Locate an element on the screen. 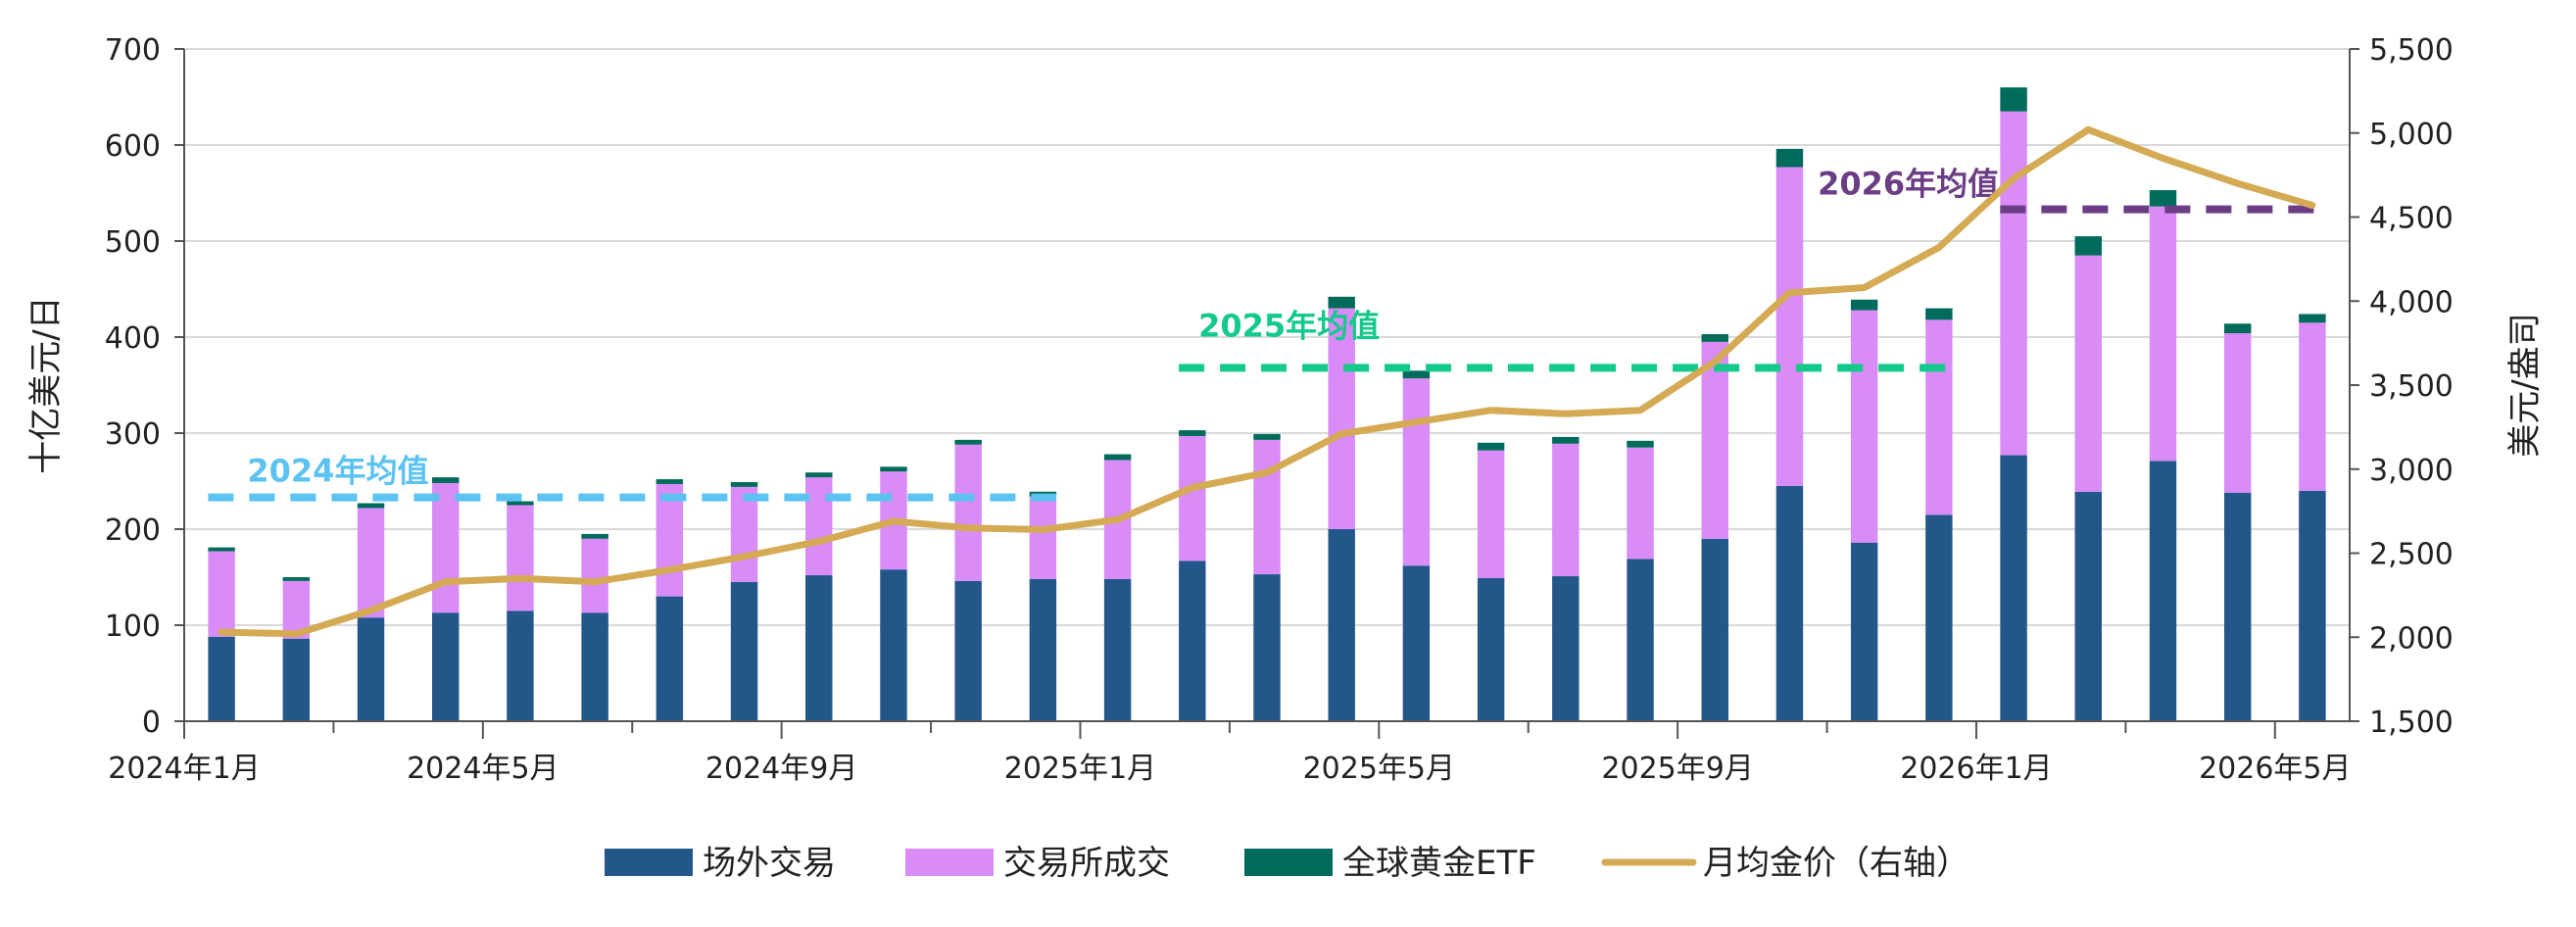 The width and height of the screenshot is (2576, 927). y2-tick-label: 5,500 is located at coordinates (2411, 50).